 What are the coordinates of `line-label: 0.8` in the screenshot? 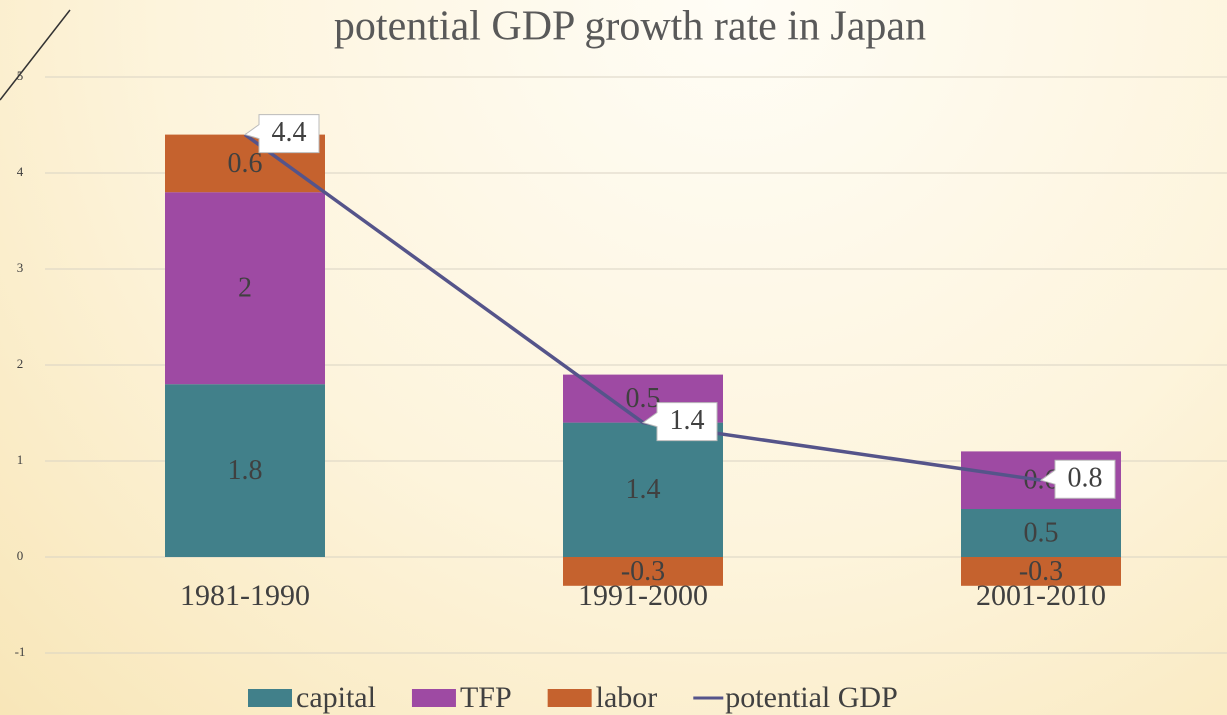 It's located at (1077, 479).